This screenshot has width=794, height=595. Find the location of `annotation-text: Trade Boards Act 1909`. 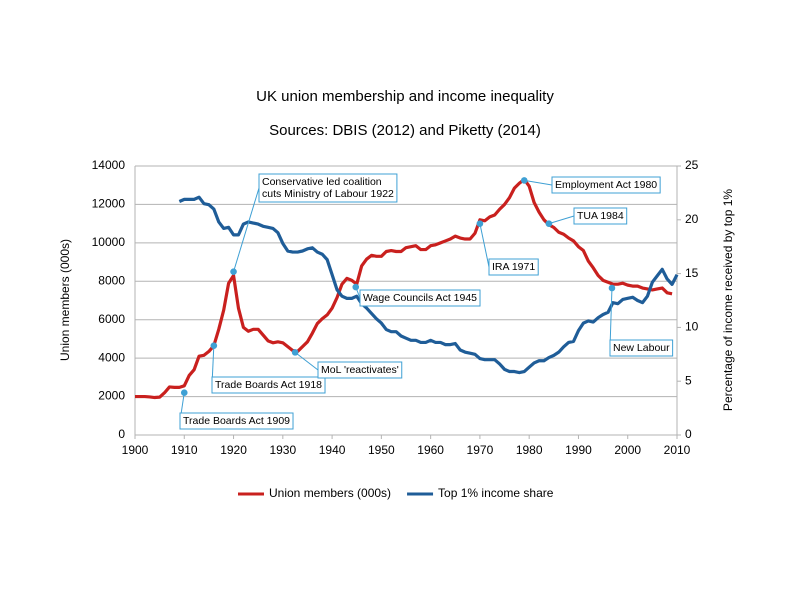

annotation-text: Trade Boards Act 1909 is located at coordinates (236, 421).